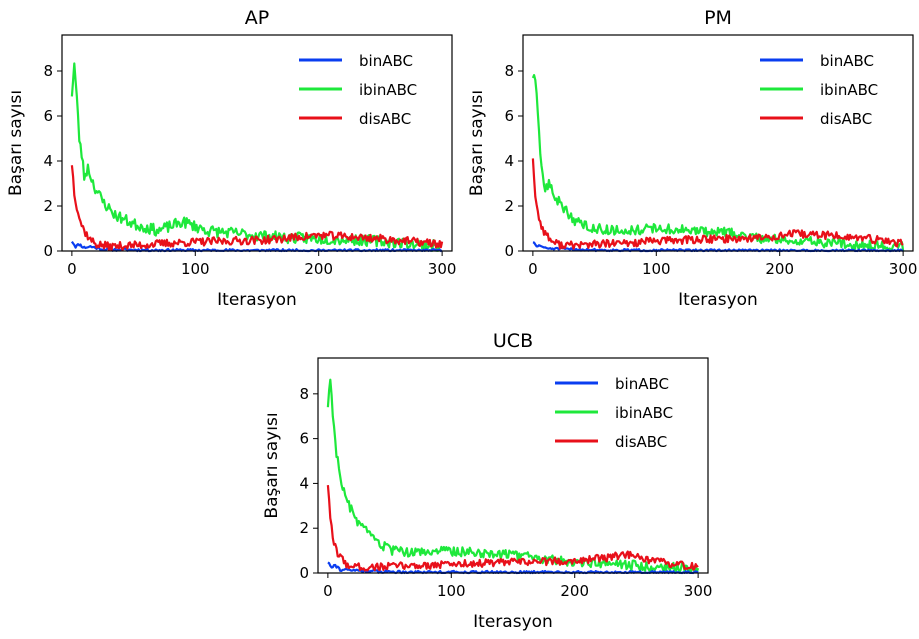 The width and height of the screenshot is (919, 639). What do you see at coordinates (718, 18) in the screenshot?
I see `chart-title: PM` at bounding box center [718, 18].